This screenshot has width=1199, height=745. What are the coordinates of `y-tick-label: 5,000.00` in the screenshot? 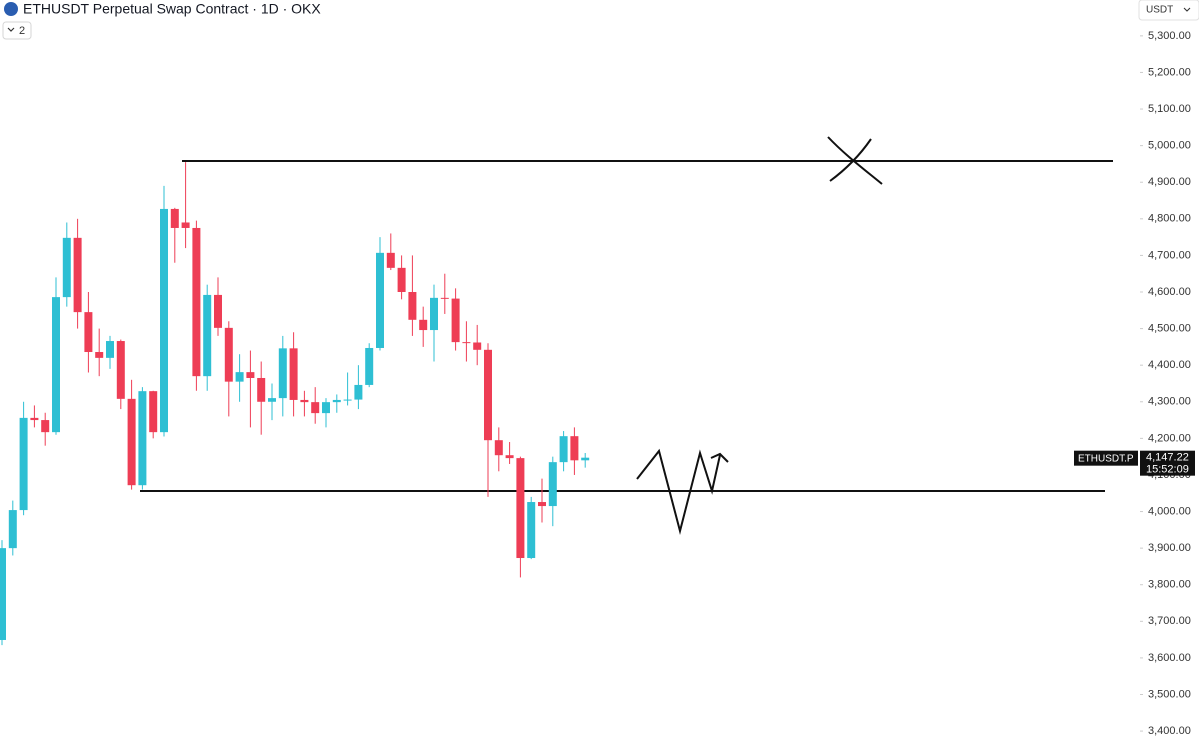 It's located at (1169, 146).